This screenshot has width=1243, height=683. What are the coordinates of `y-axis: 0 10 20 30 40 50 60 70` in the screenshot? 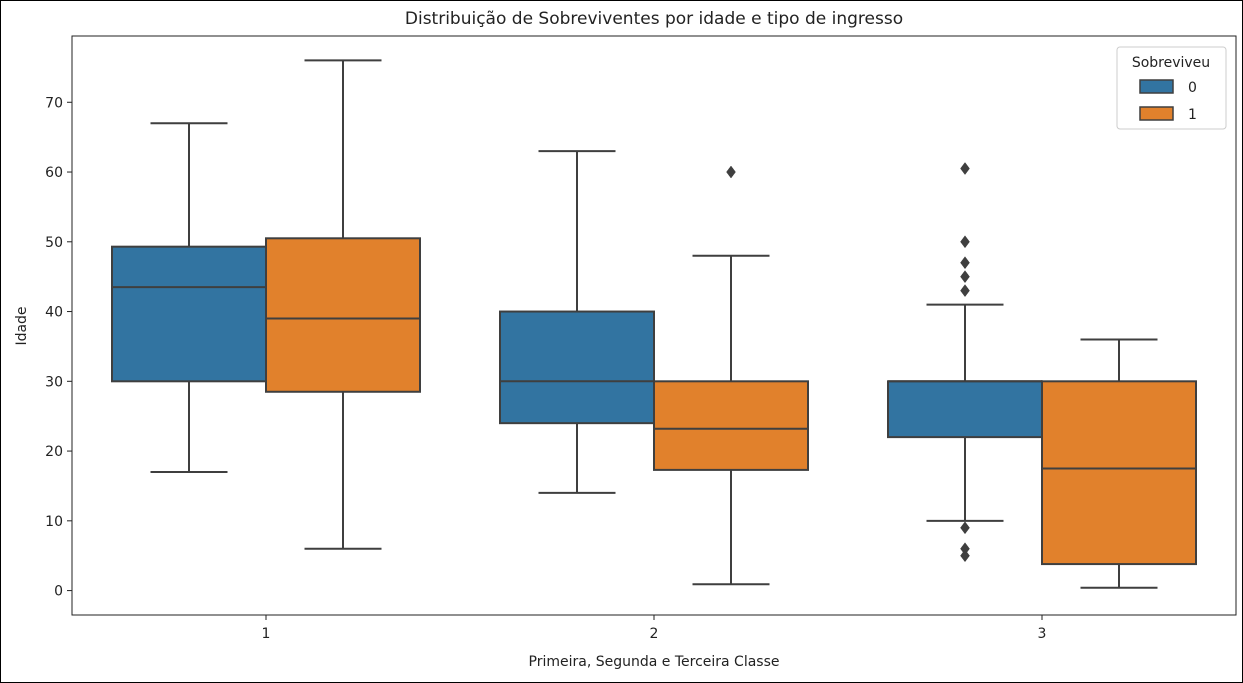 It's located at (58, 347).